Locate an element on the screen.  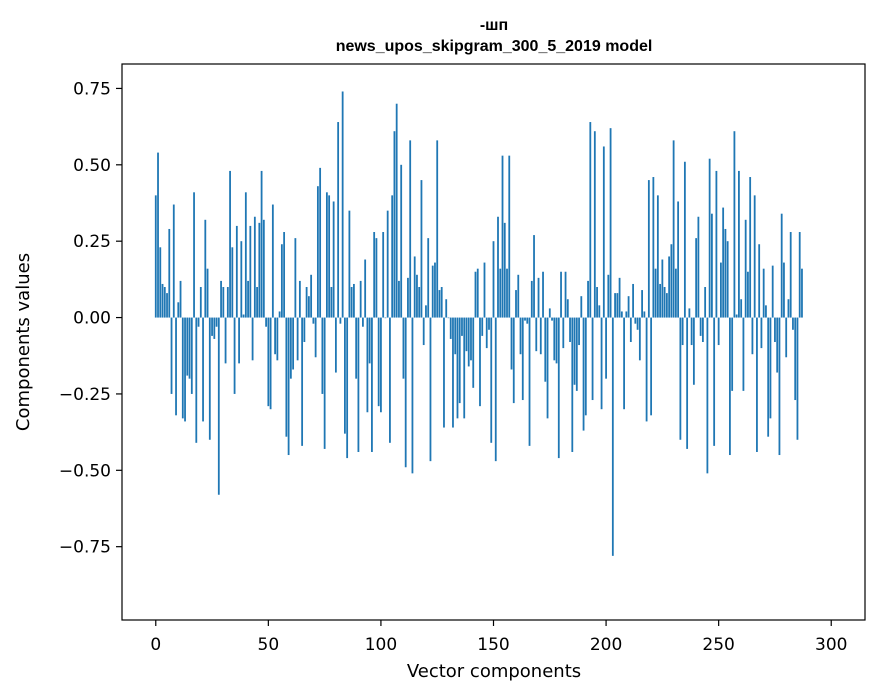
y-tick-label: −0.25 is located at coordinates (85, 395).